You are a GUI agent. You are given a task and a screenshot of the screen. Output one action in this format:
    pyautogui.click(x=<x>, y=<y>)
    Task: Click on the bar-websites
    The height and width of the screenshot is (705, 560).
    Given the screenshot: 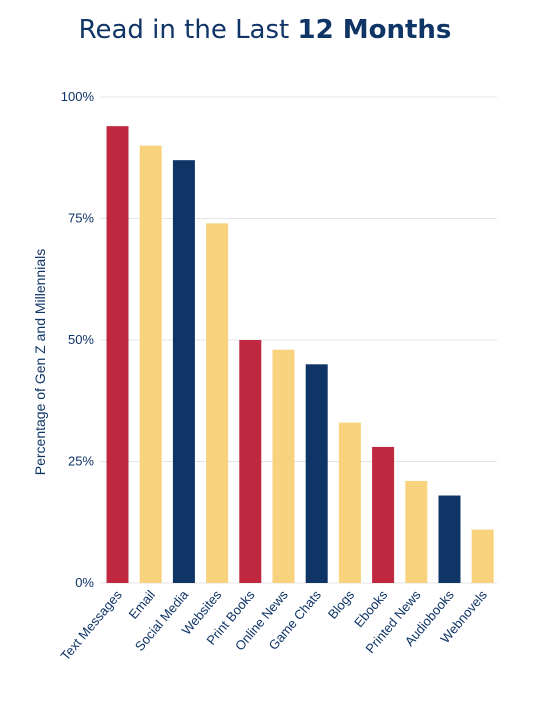 What is the action you would take?
    pyautogui.click(x=217, y=403)
    